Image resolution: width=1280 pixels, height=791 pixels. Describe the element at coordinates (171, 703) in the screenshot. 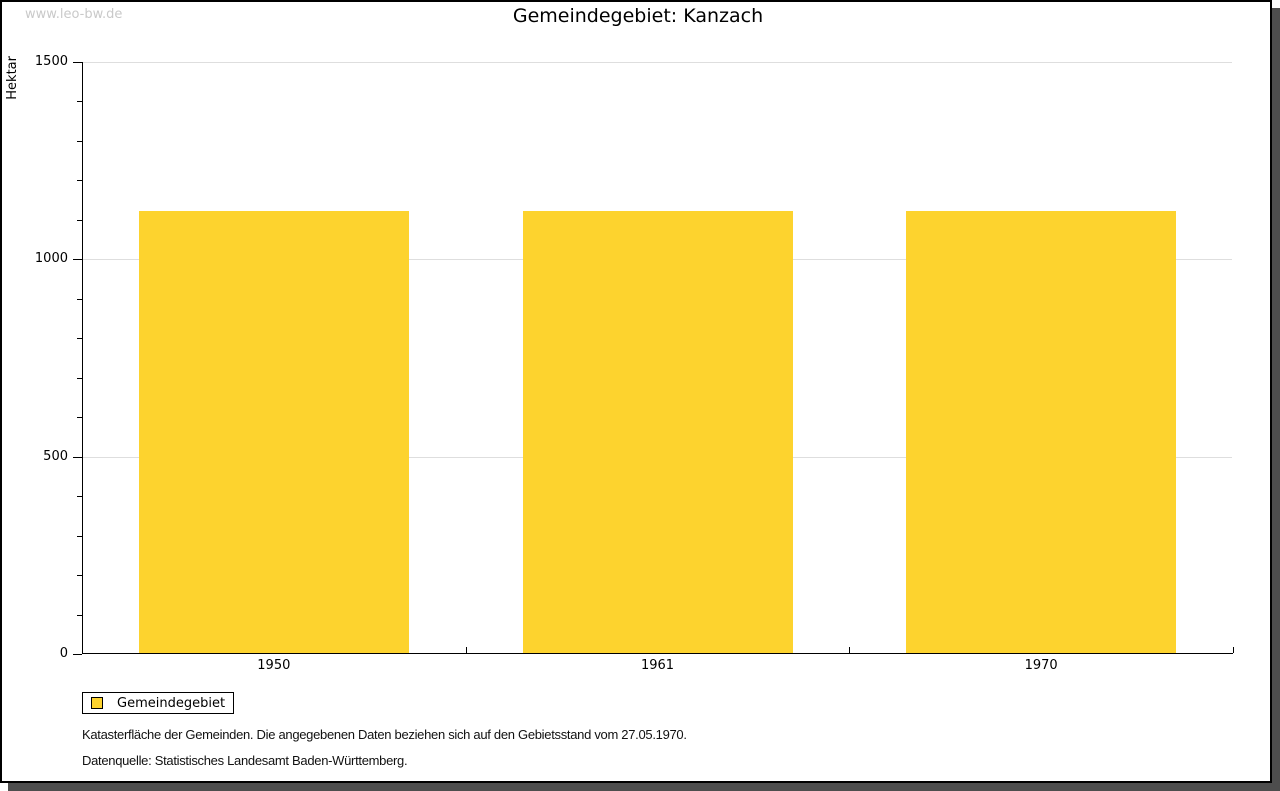

I see `legend-label: Gemeindegebiet` at that location.